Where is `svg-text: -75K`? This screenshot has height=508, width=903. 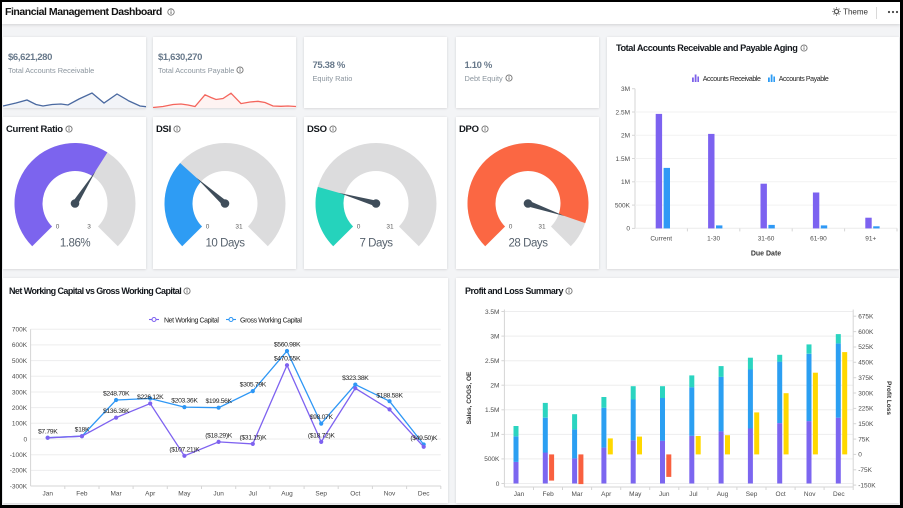 svg-text: -75K is located at coordinates (865, 470).